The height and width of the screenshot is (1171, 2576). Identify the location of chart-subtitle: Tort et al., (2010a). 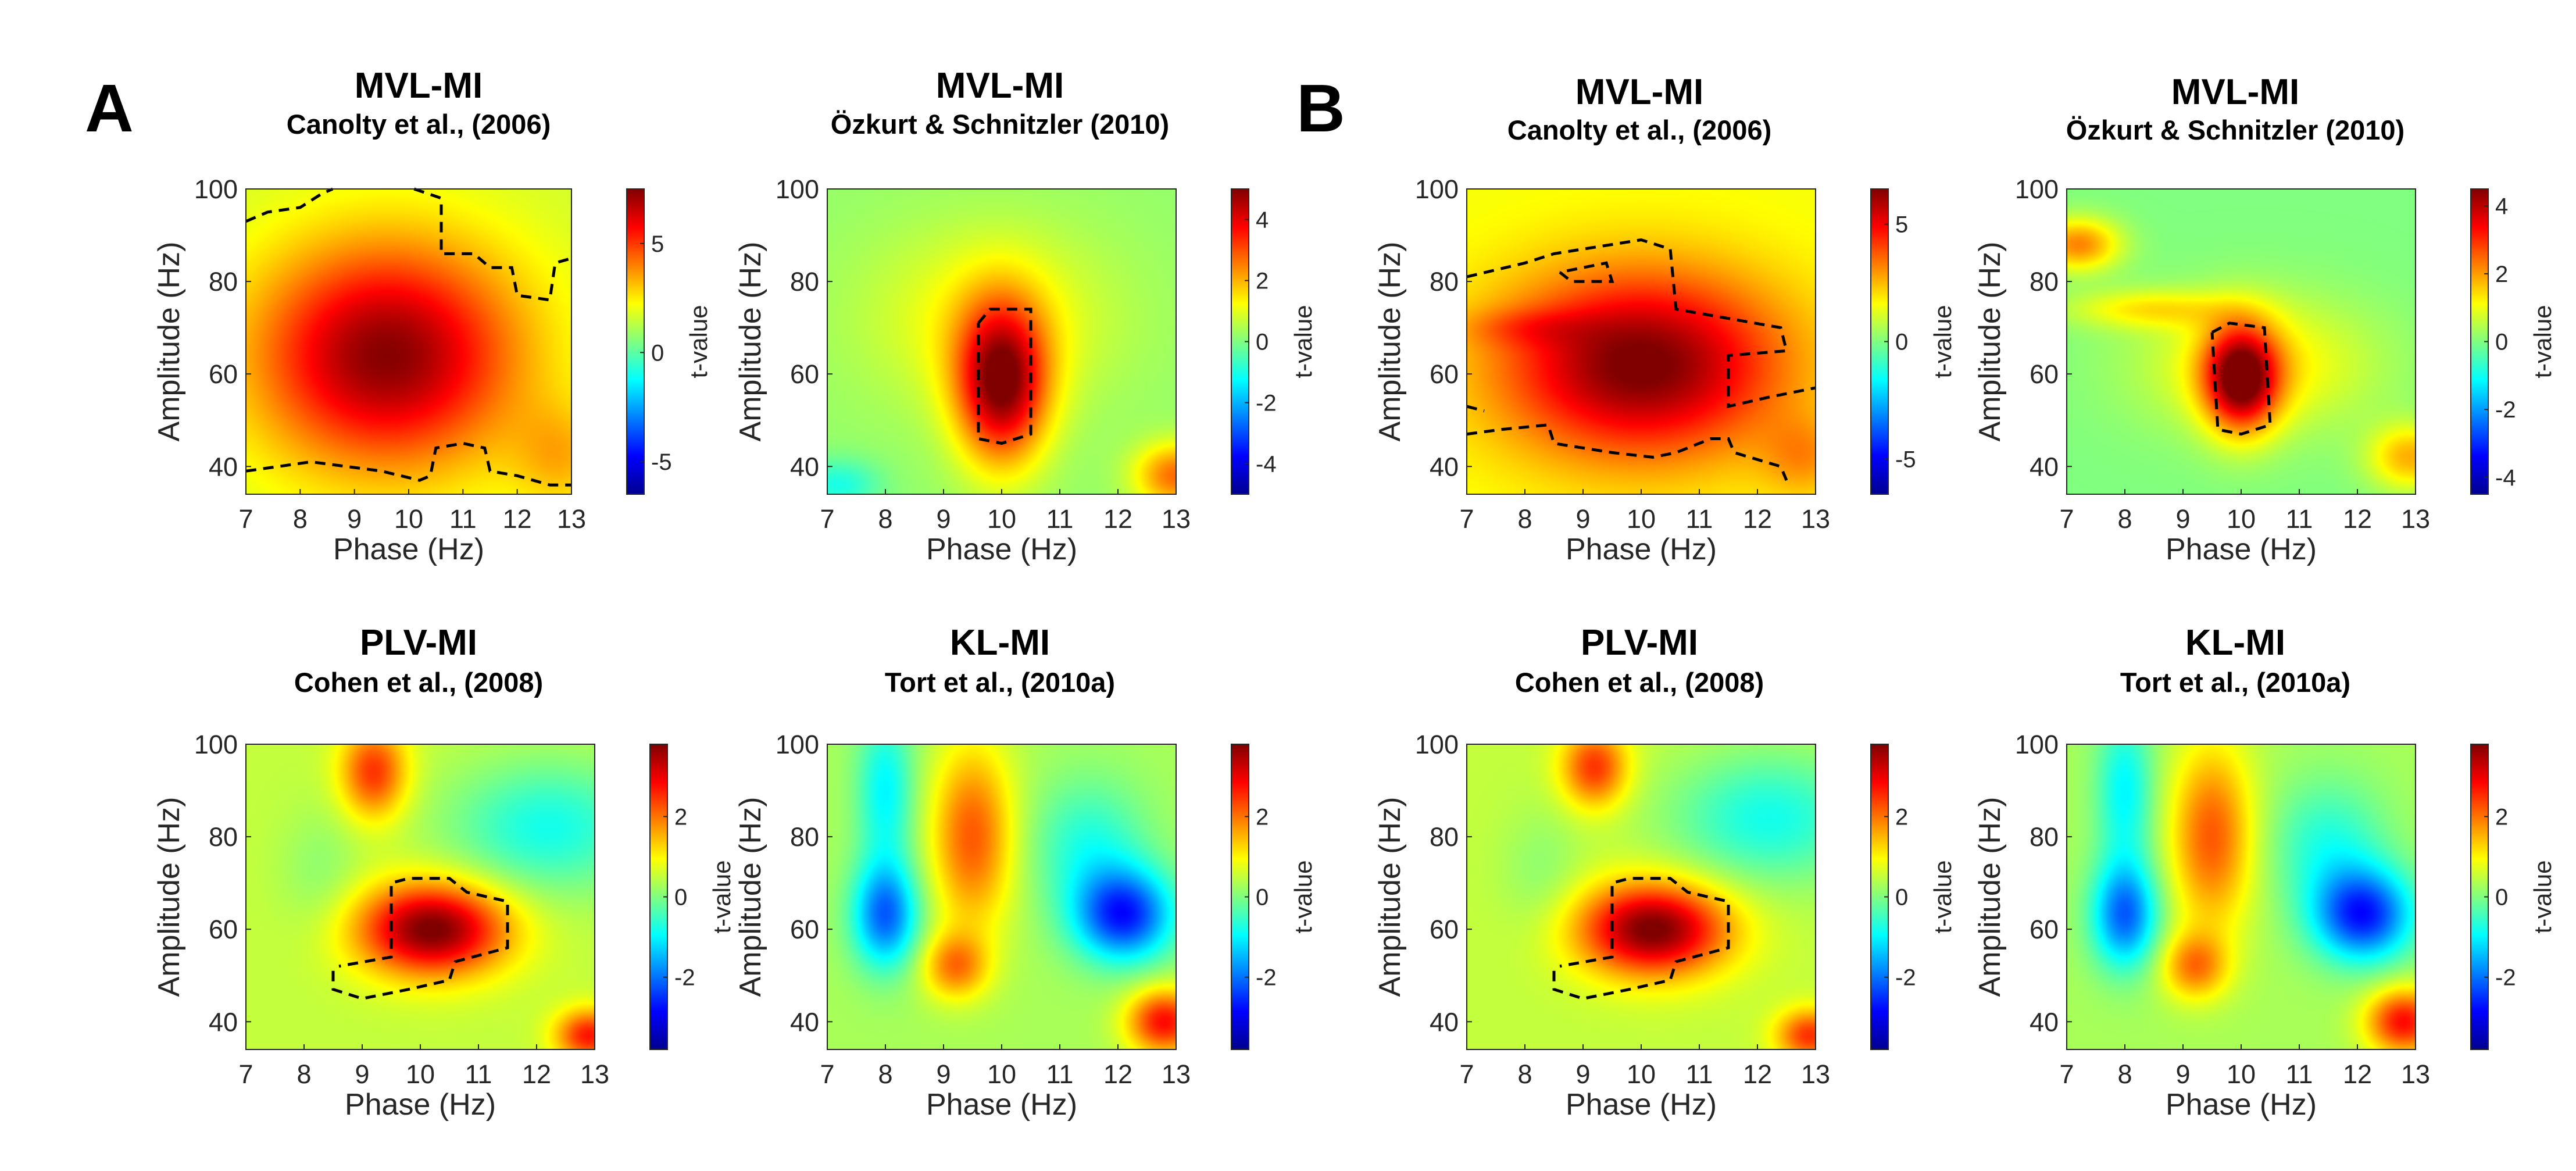
(2235, 683).